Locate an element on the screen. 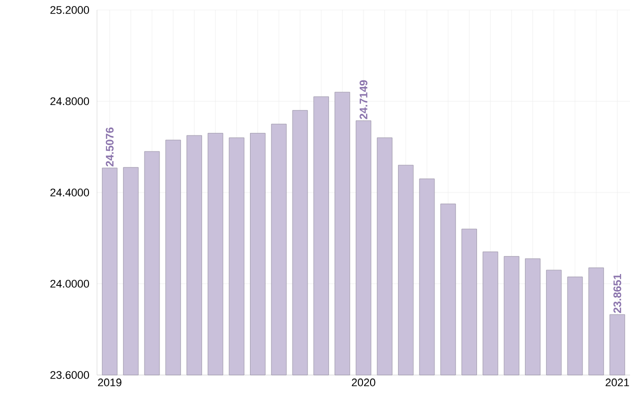  y-tick-label: 24.4000 is located at coordinates (70, 192).